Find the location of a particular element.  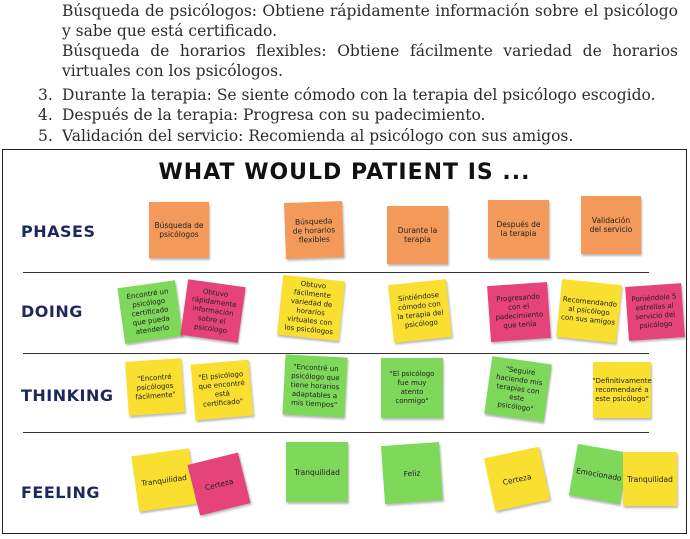

sticky-note-phase: Búsqueda de horarios flexibles is located at coordinates (314, 230).